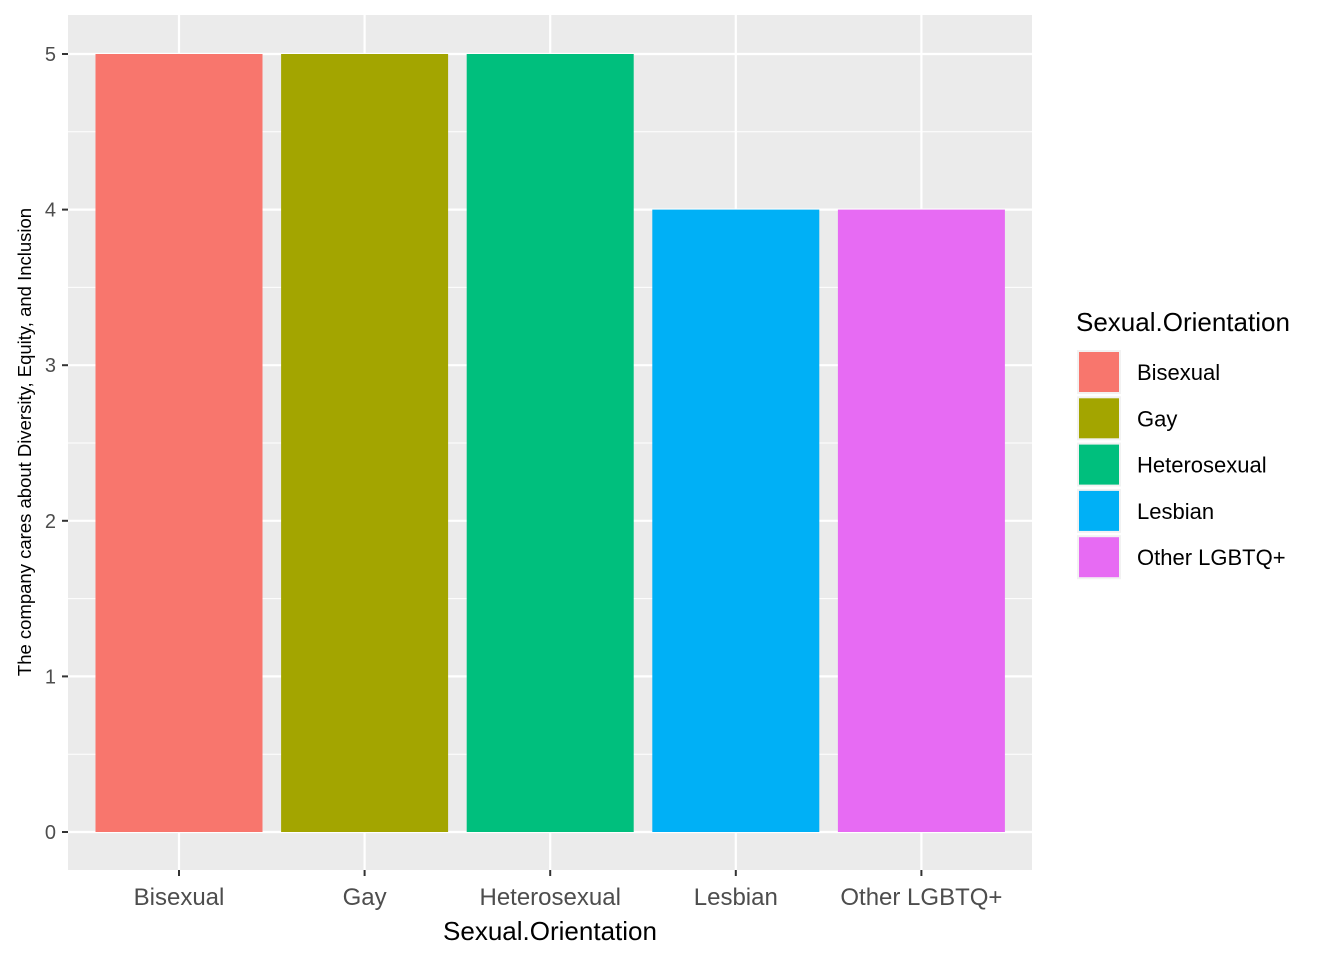  Describe the element at coordinates (50, 677) in the screenshot. I see `y-tick-label: 1` at that location.